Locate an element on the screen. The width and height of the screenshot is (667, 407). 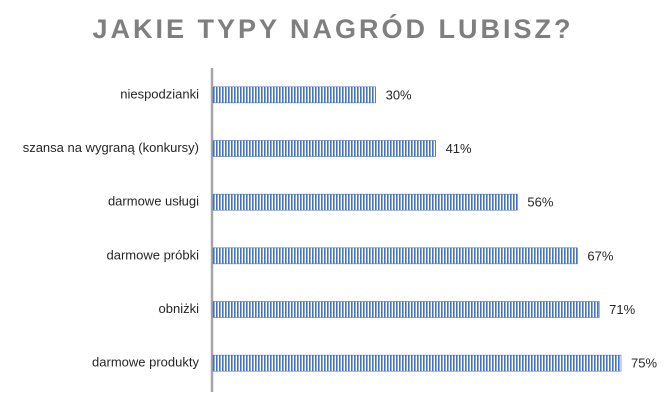
category-label: darmowe produkty is located at coordinates (145, 362).